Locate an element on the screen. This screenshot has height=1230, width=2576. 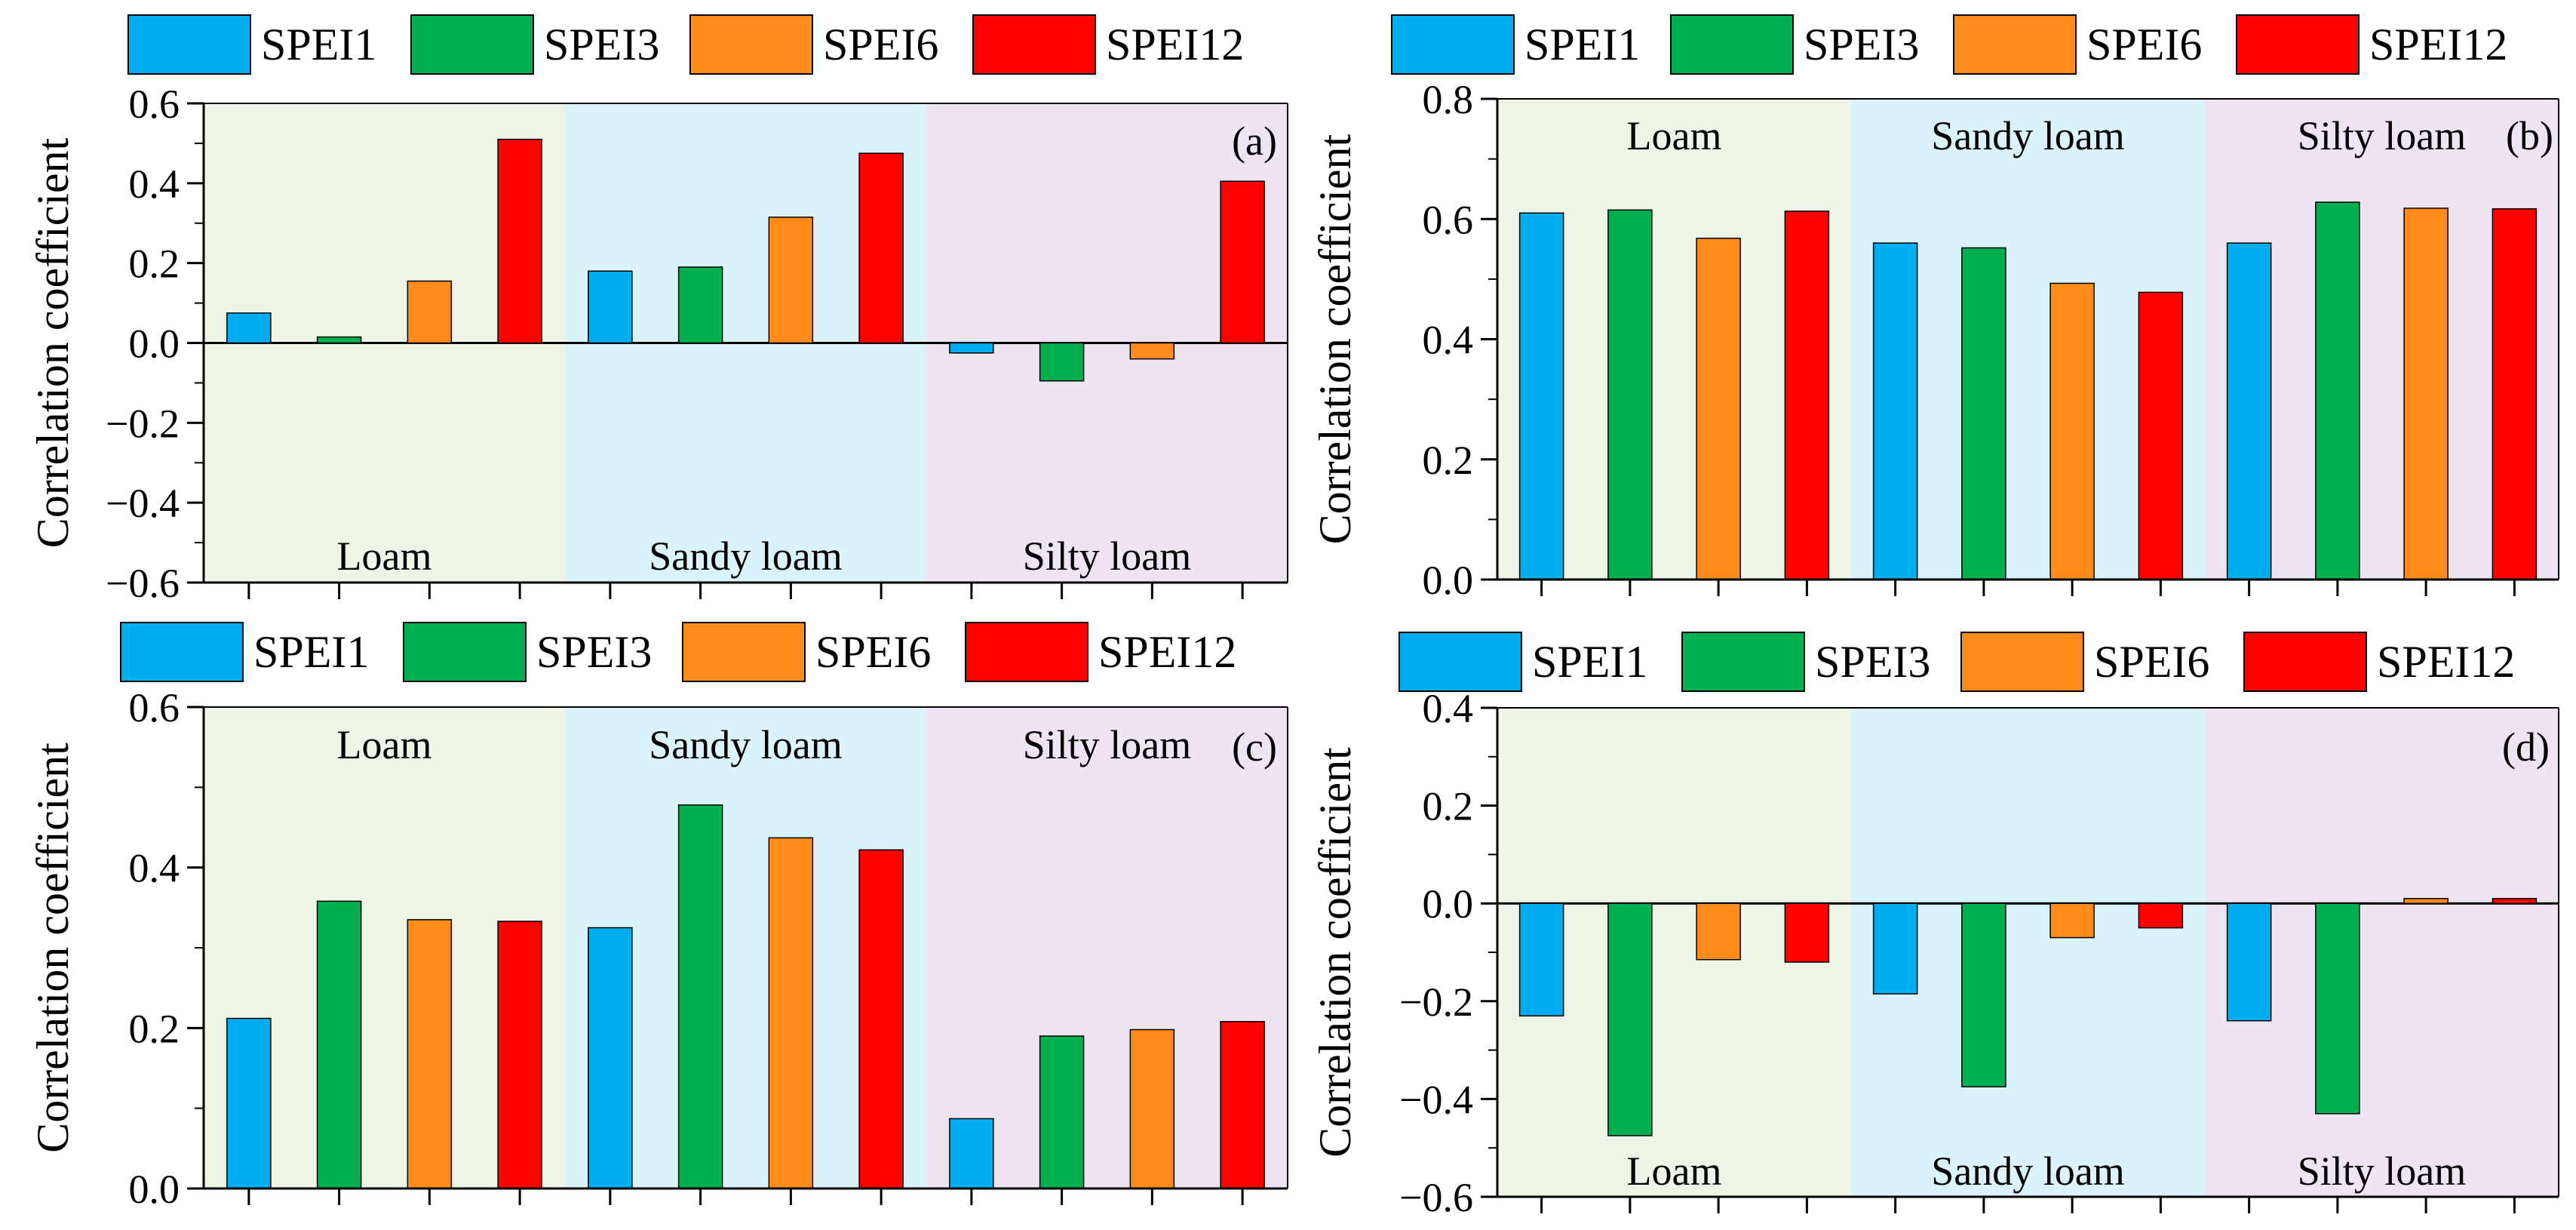
y-tick-label: −0.2 is located at coordinates (143, 423).